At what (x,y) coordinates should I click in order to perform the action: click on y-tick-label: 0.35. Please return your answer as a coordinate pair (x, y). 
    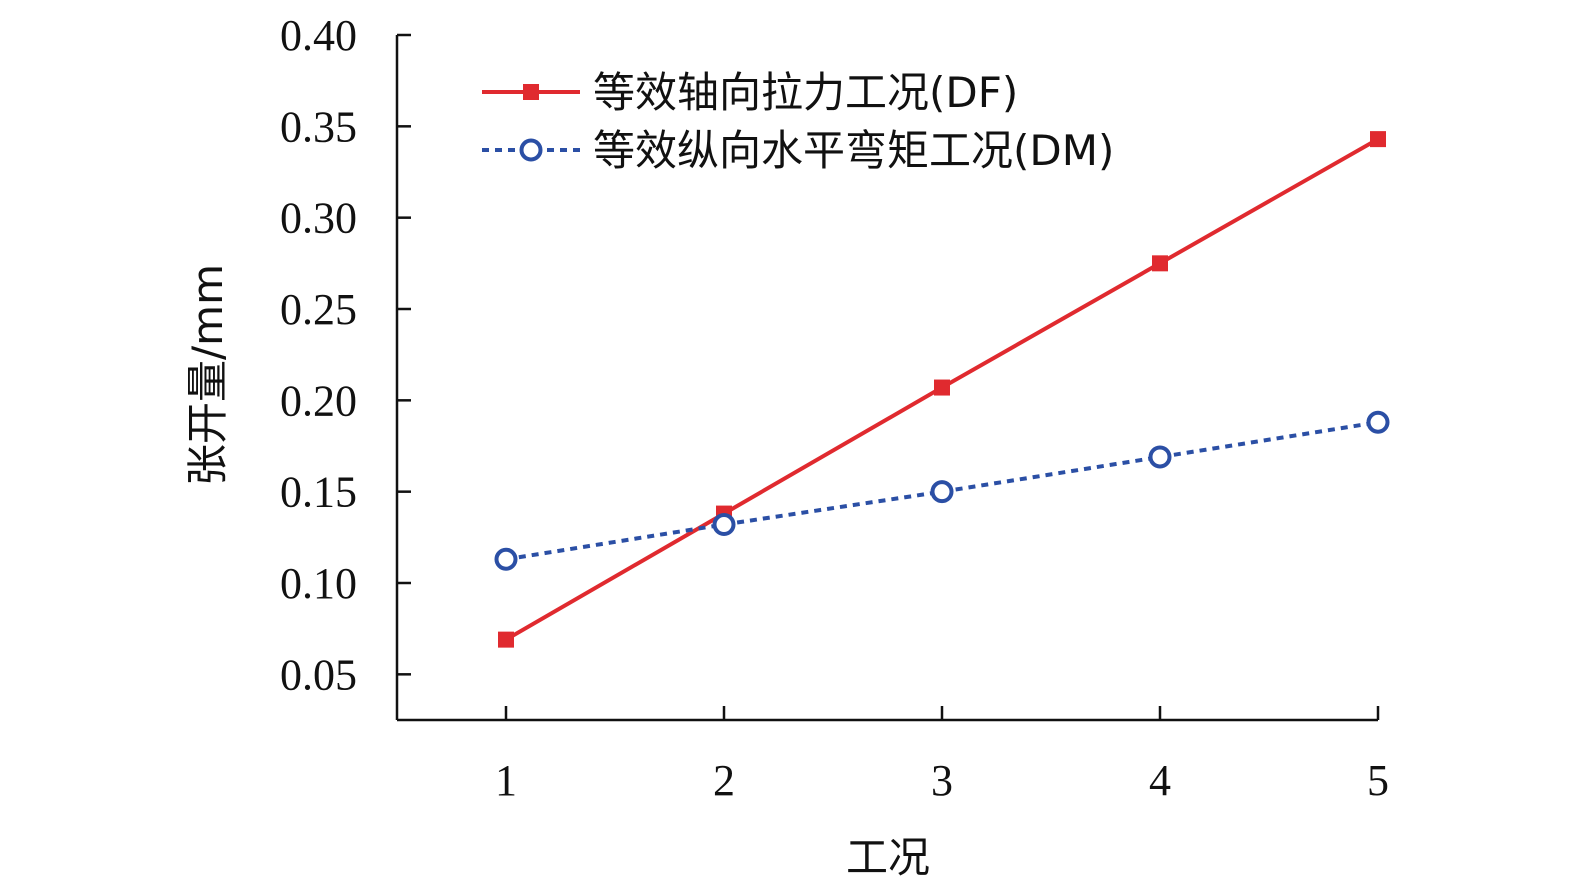
    Looking at the image, I should click on (318, 126).